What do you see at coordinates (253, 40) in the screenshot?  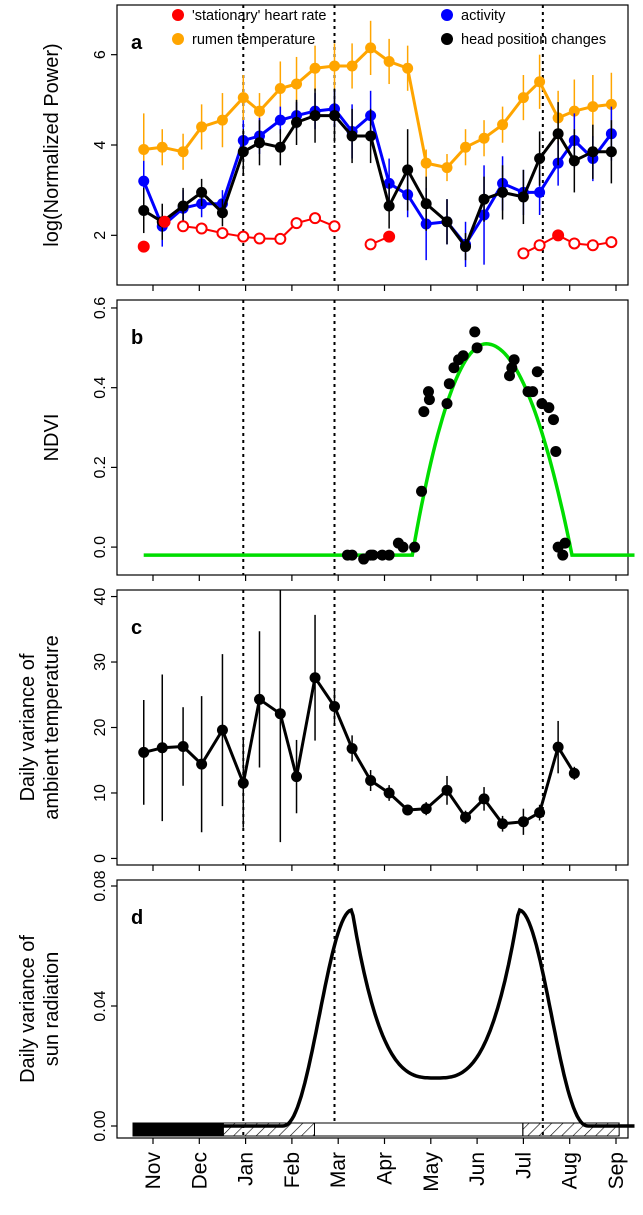 I see `legend-label: rumen temperature` at bounding box center [253, 40].